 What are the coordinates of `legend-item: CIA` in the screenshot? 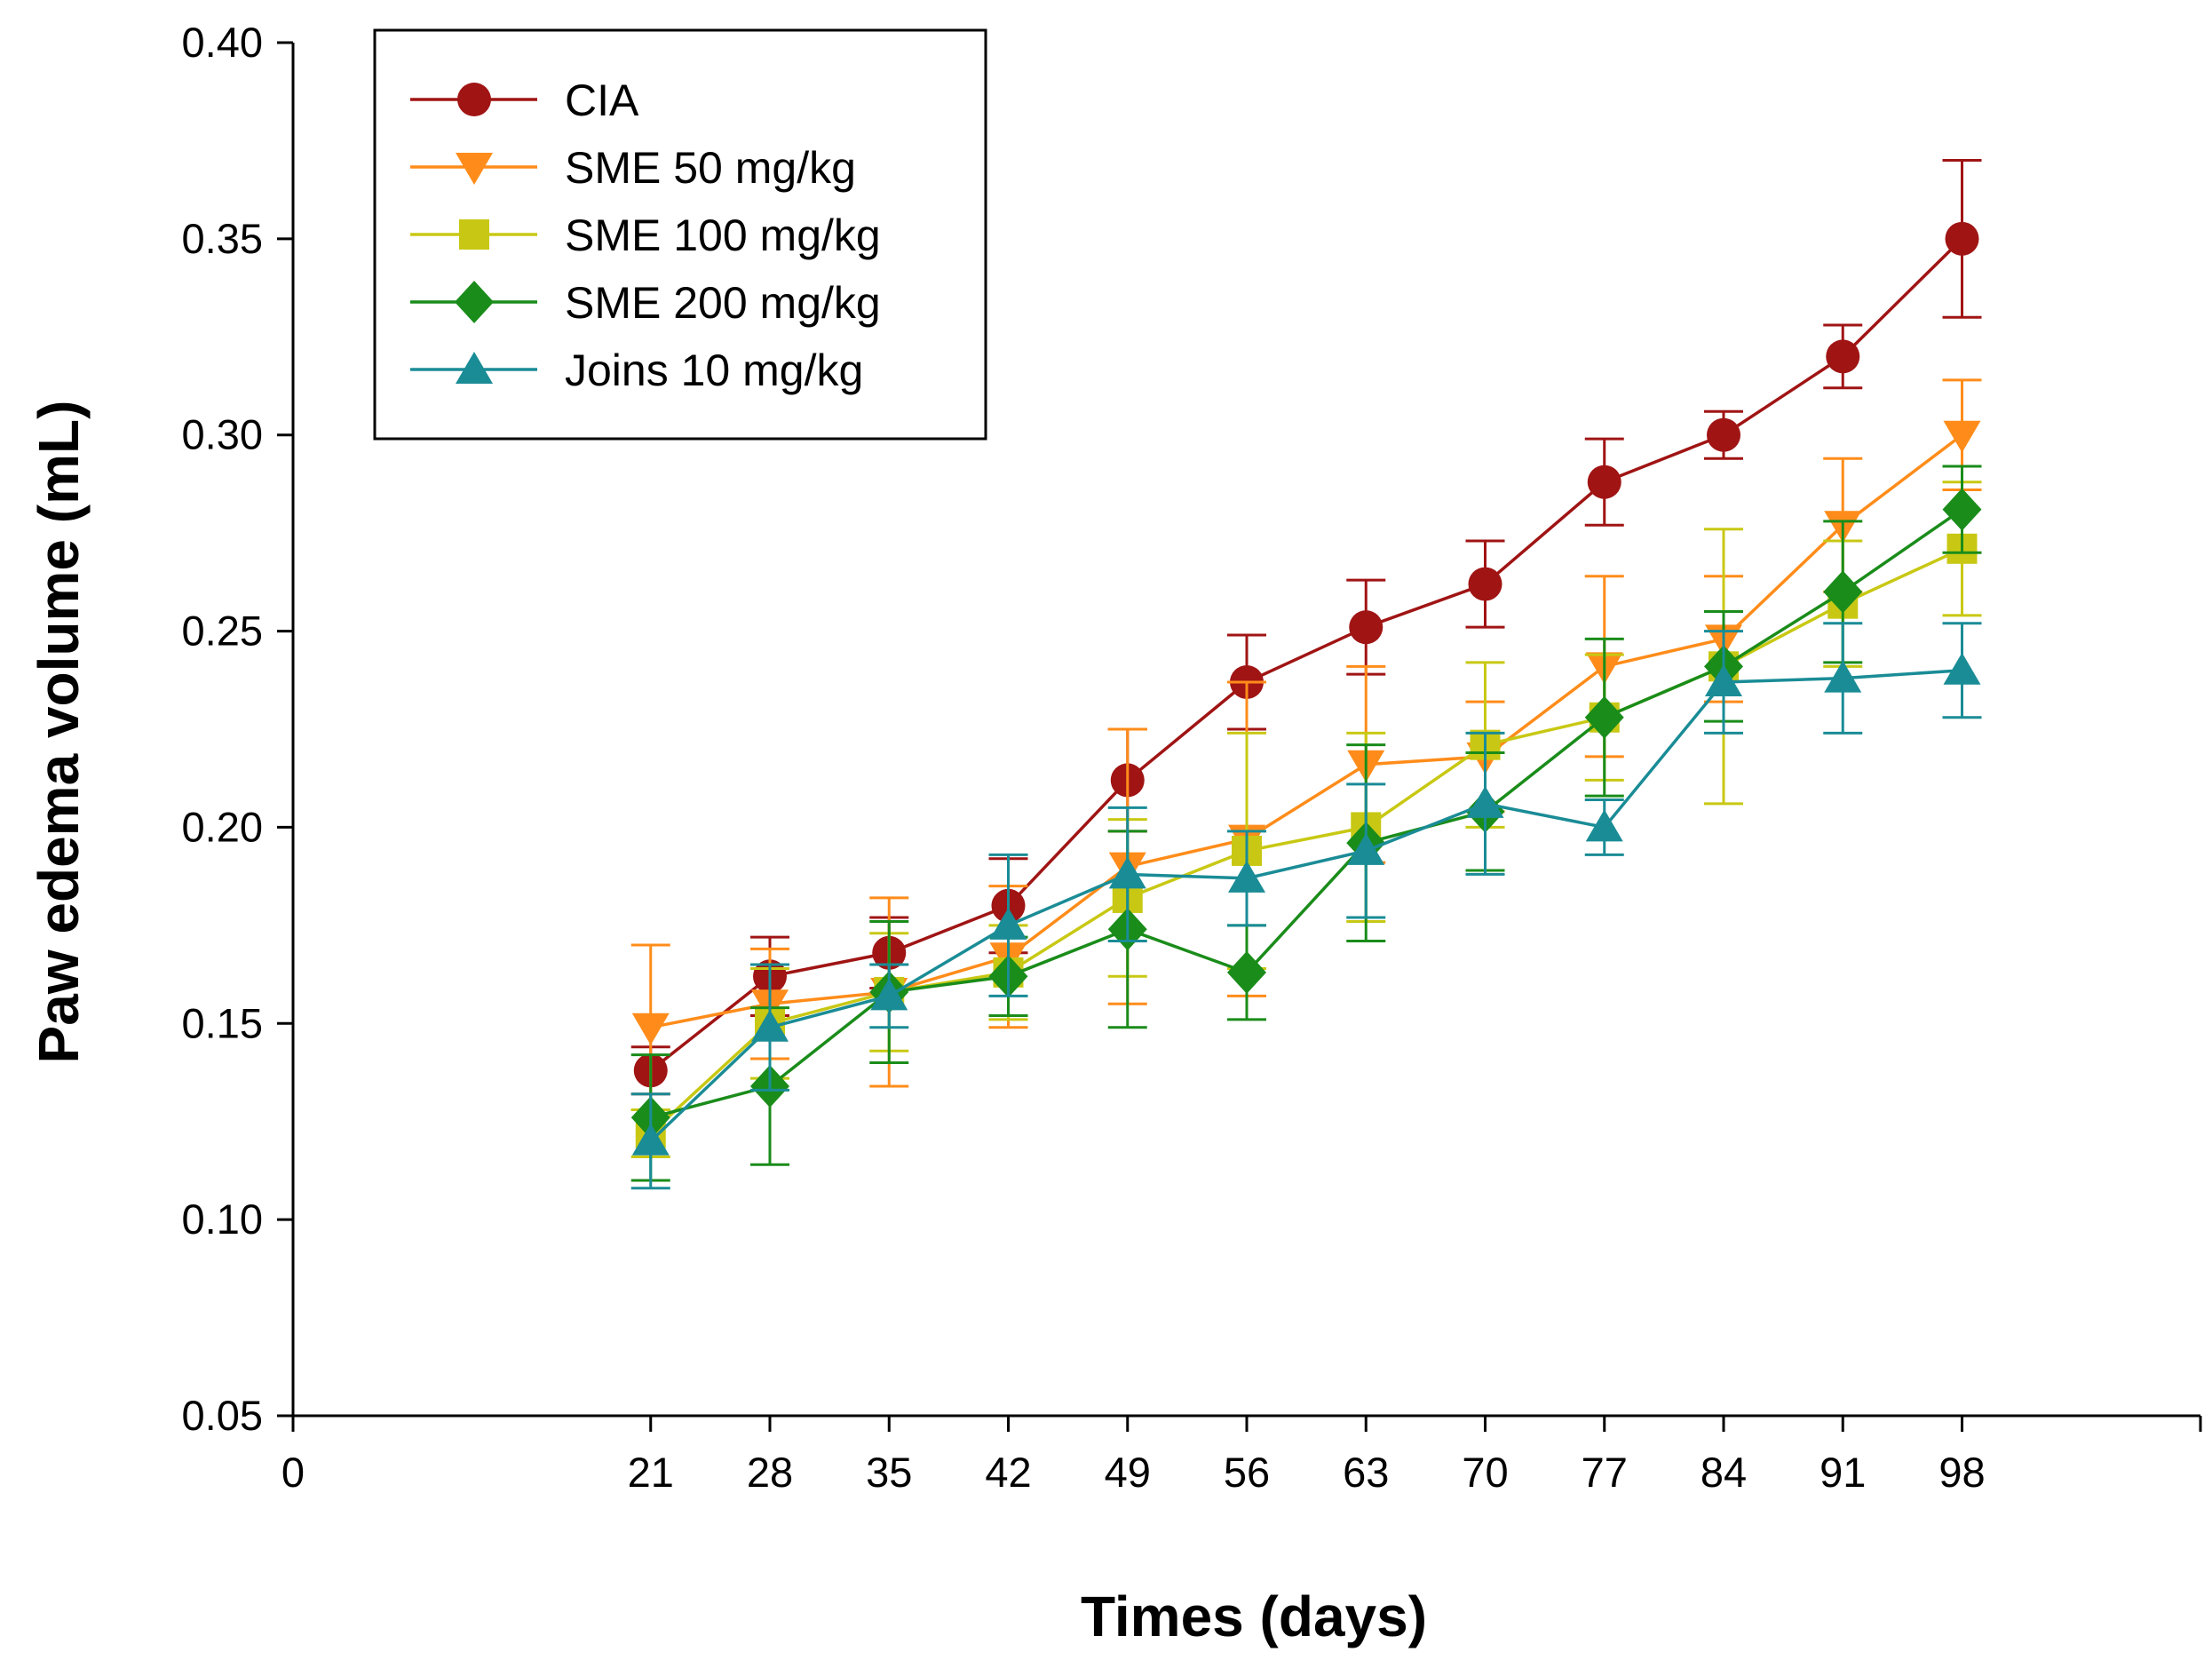 It's located at (524, 100).